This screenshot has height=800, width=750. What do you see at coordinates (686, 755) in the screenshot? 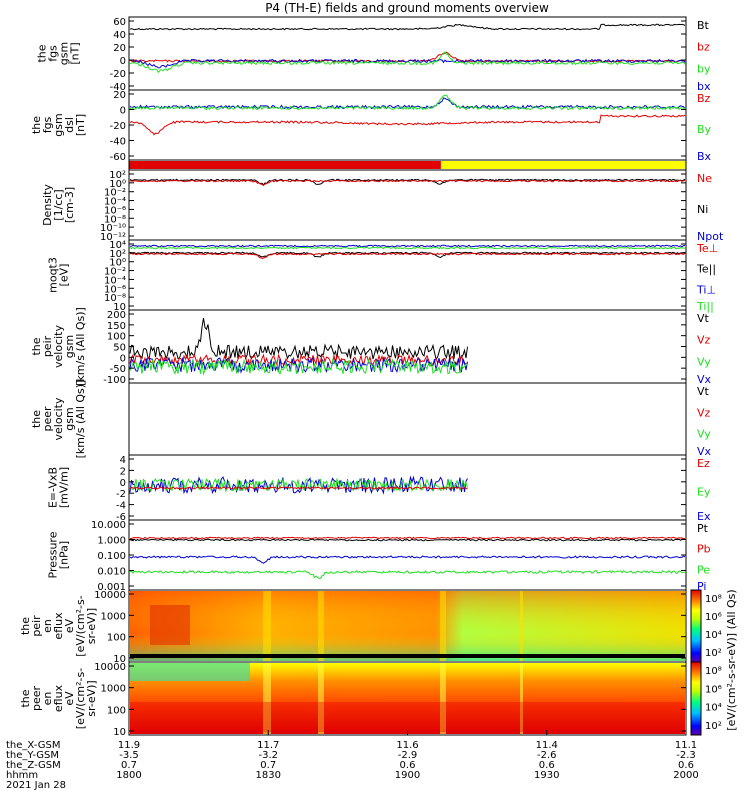
I see `x-tick-4-y: -2.3` at bounding box center [686, 755].